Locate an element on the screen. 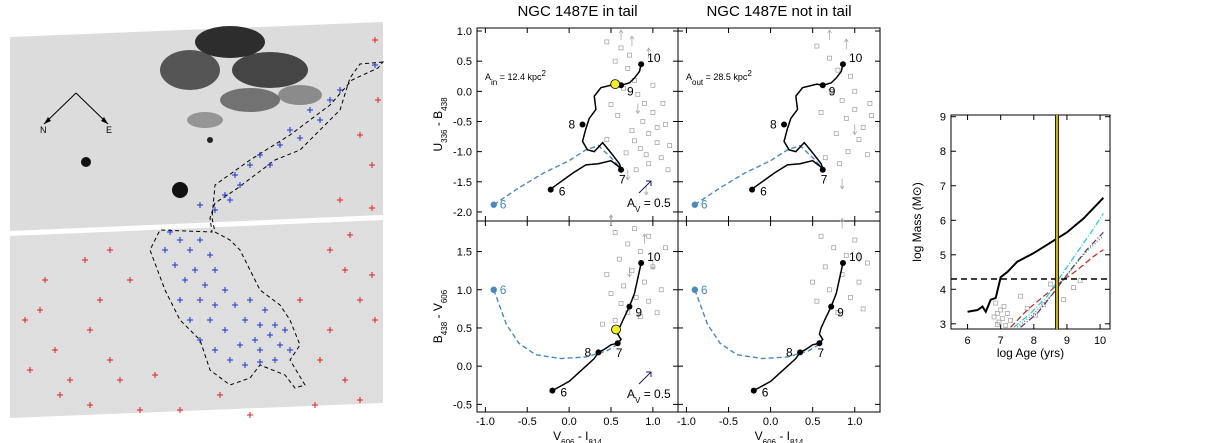 This screenshot has width=1221, height=443. extinction-label: AV = 0.5 is located at coordinates (649, 205).